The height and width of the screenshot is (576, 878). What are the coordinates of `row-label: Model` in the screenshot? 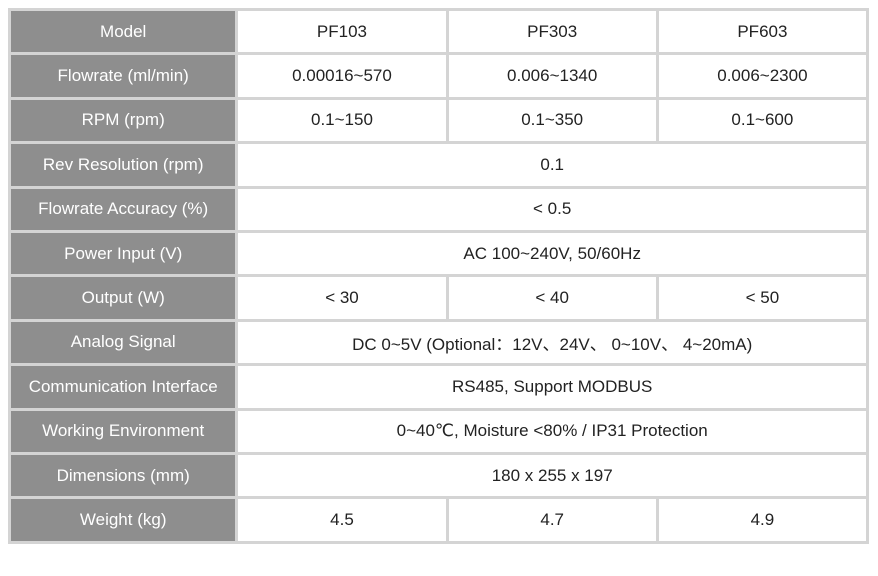 It's located at (123, 32).